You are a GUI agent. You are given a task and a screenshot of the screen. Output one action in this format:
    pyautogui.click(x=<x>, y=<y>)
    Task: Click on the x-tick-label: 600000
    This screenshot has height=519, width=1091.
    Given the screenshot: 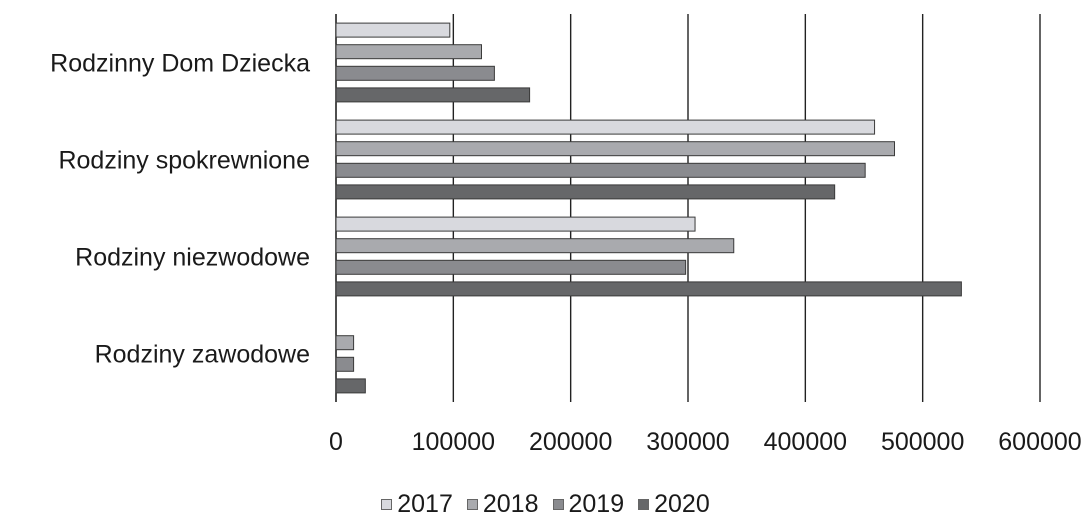 What is the action you would take?
    pyautogui.click(x=1039, y=442)
    